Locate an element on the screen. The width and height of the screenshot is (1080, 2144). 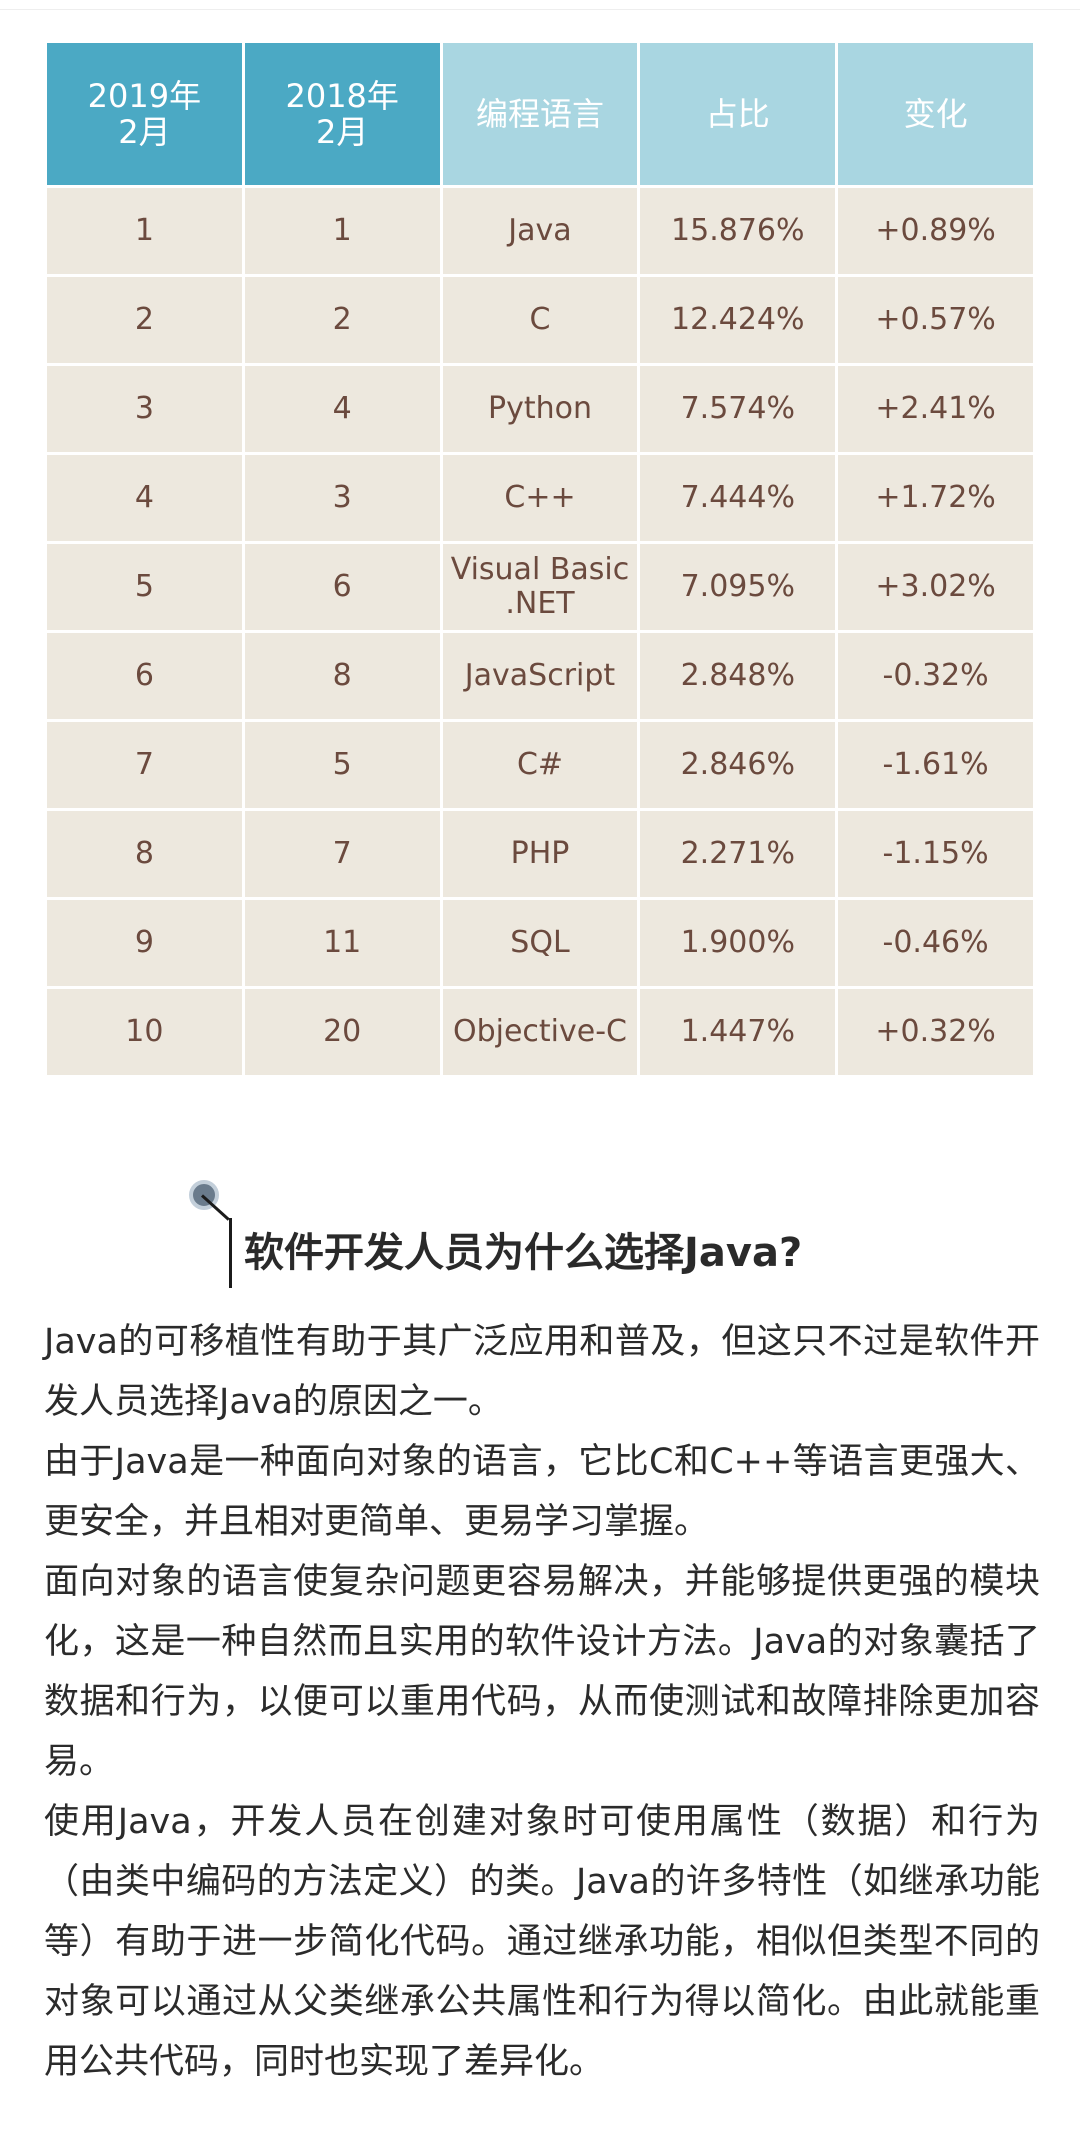
cell-change: -0.32% is located at coordinates (935, 676).